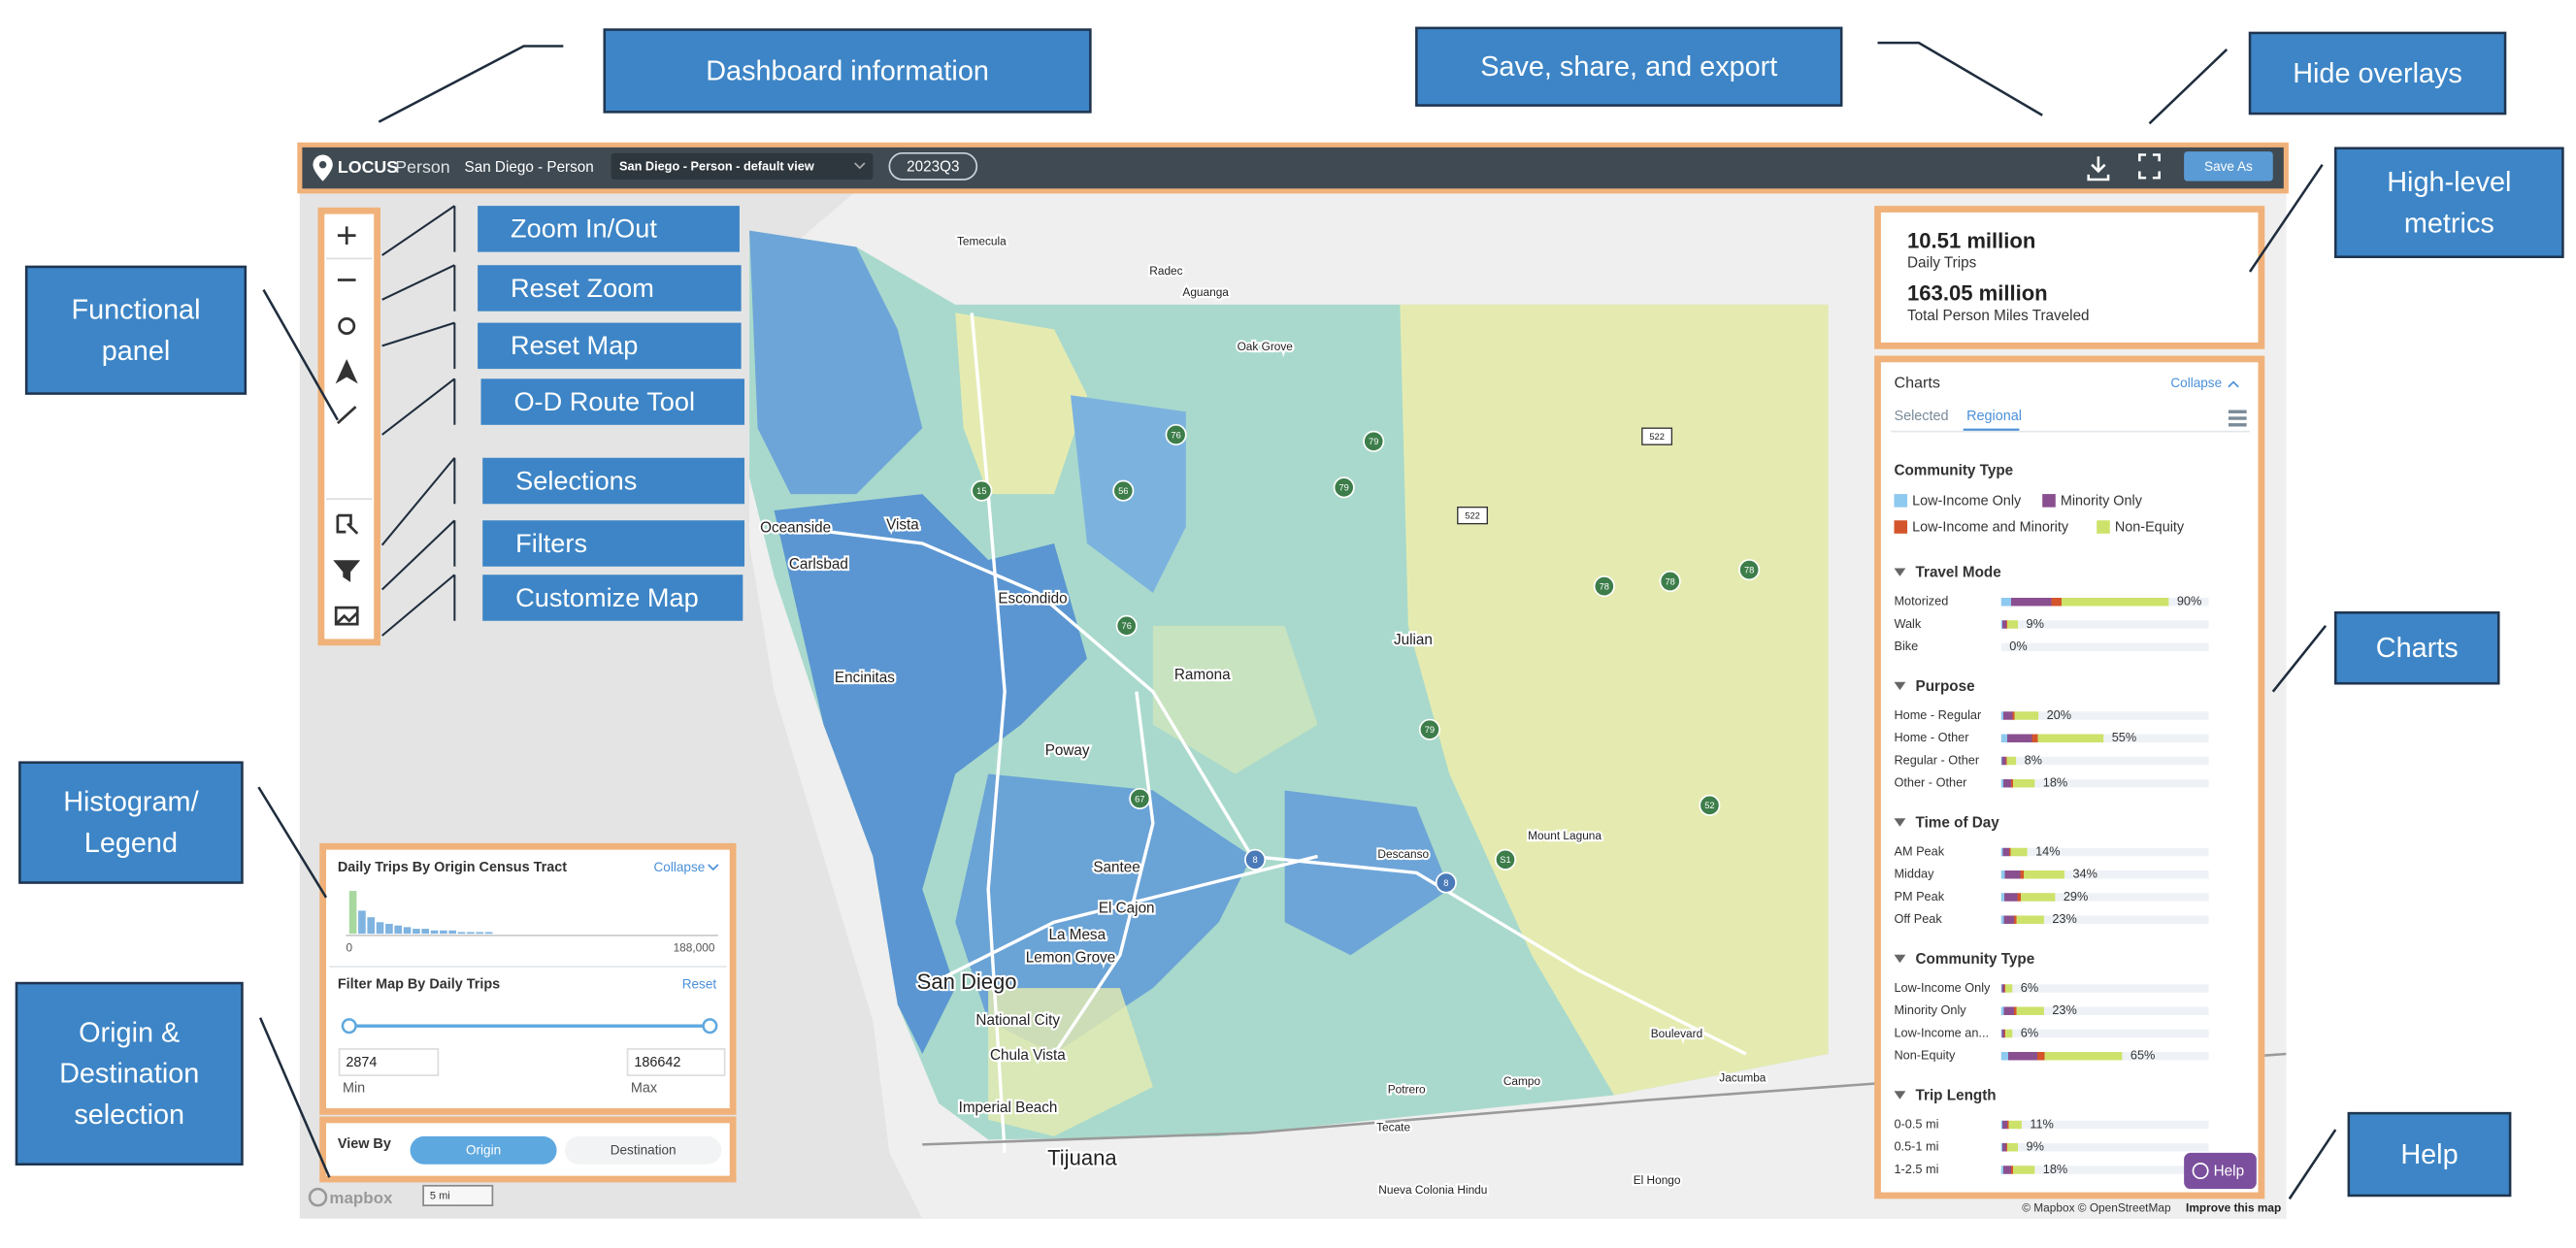  Describe the element at coordinates (1017, 1020) in the screenshot. I see `place-label: National City` at that location.